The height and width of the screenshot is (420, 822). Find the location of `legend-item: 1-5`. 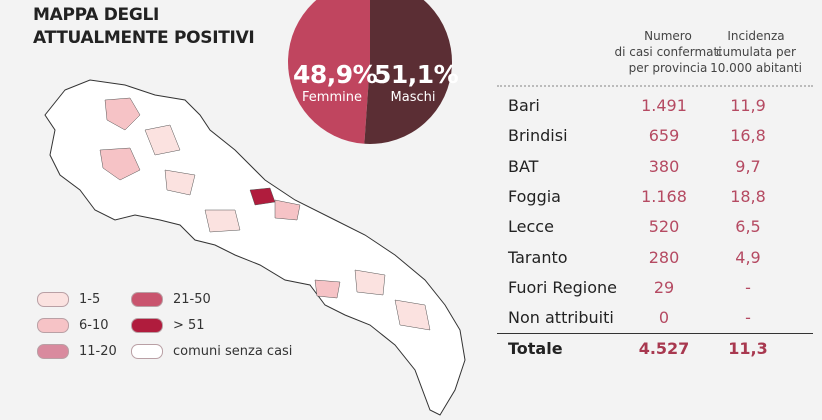

legend-item: 1-5 is located at coordinates (68, 299).